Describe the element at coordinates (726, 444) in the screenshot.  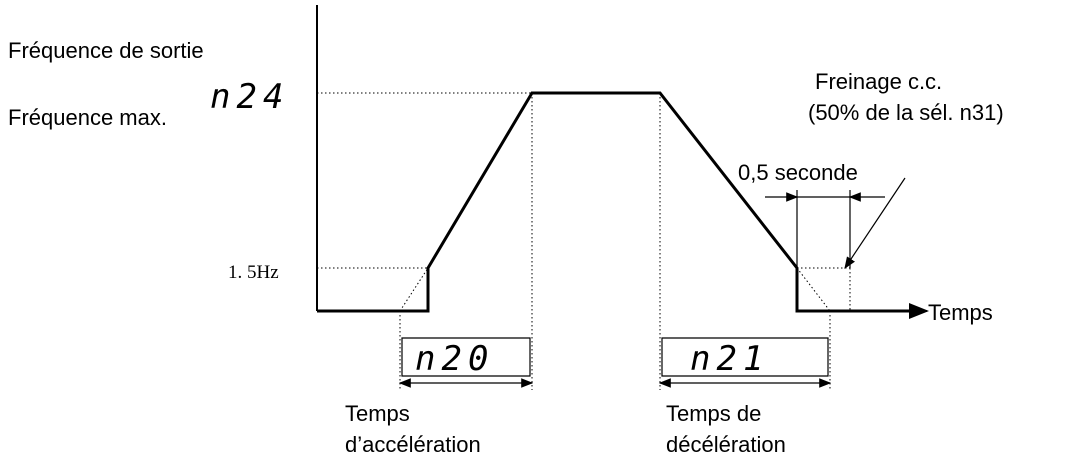
I see `deceleration-label: décélération` at that location.